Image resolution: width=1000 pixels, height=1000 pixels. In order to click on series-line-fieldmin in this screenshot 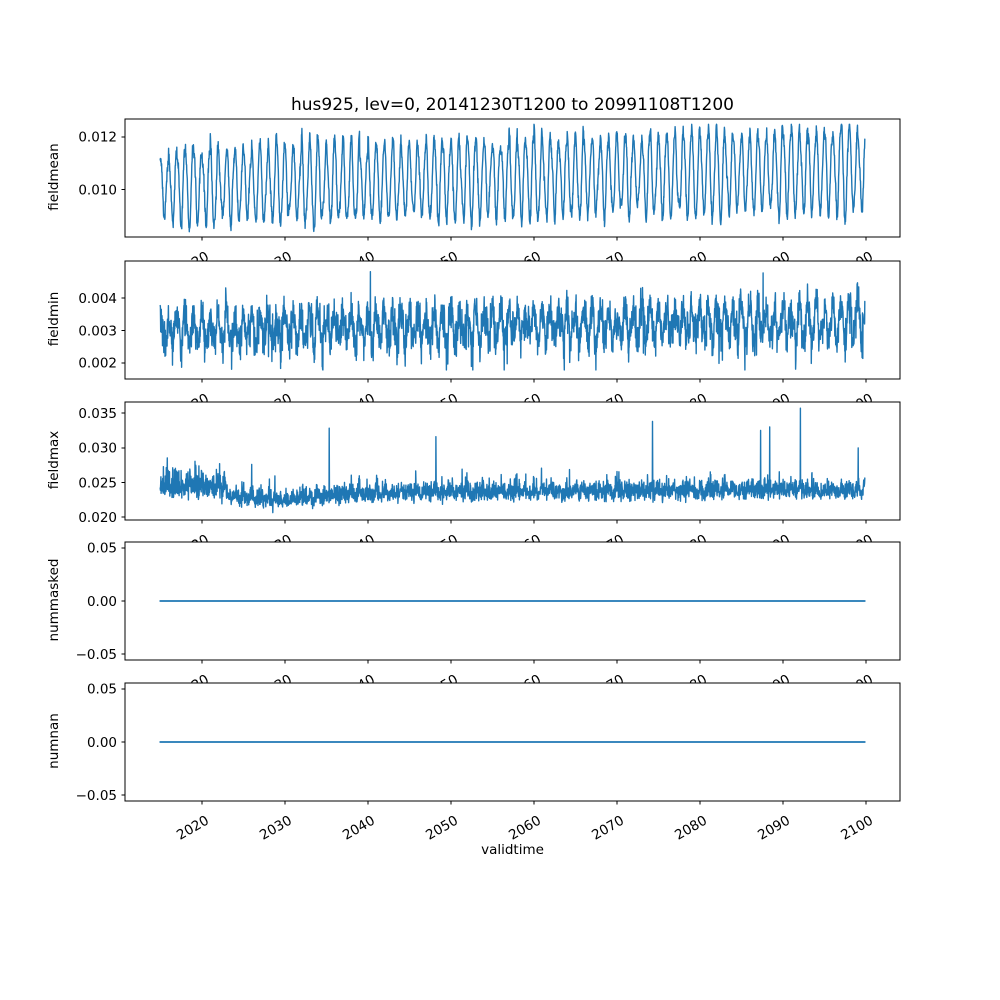, I will do `click(512, 320)`.